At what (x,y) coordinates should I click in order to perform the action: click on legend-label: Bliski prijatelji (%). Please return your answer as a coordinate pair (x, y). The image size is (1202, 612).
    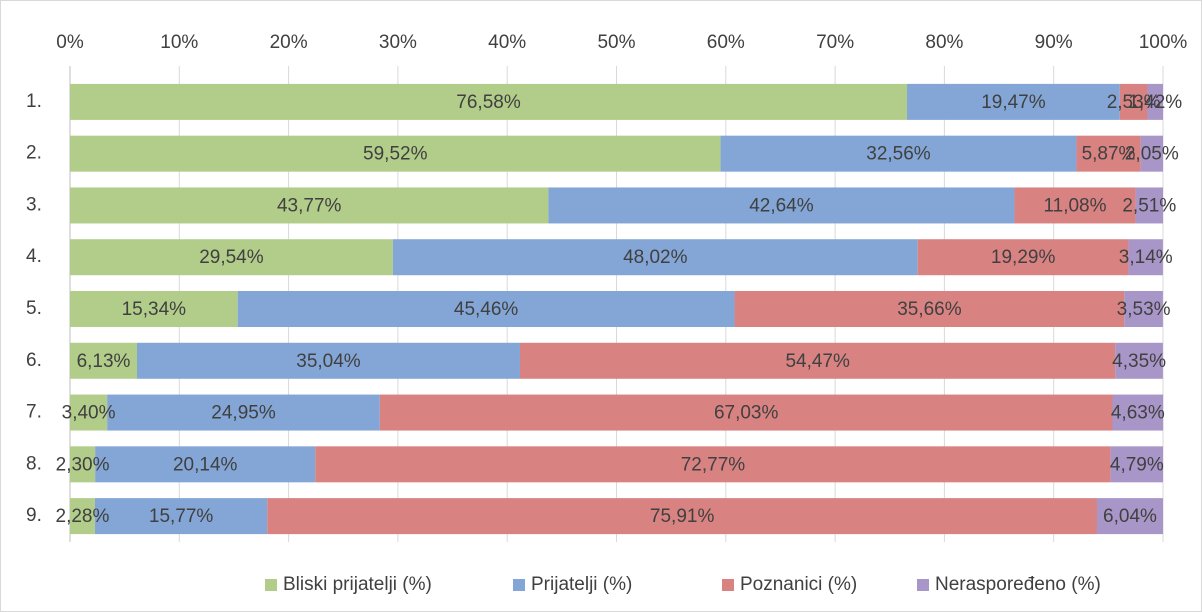
    Looking at the image, I should click on (357, 584).